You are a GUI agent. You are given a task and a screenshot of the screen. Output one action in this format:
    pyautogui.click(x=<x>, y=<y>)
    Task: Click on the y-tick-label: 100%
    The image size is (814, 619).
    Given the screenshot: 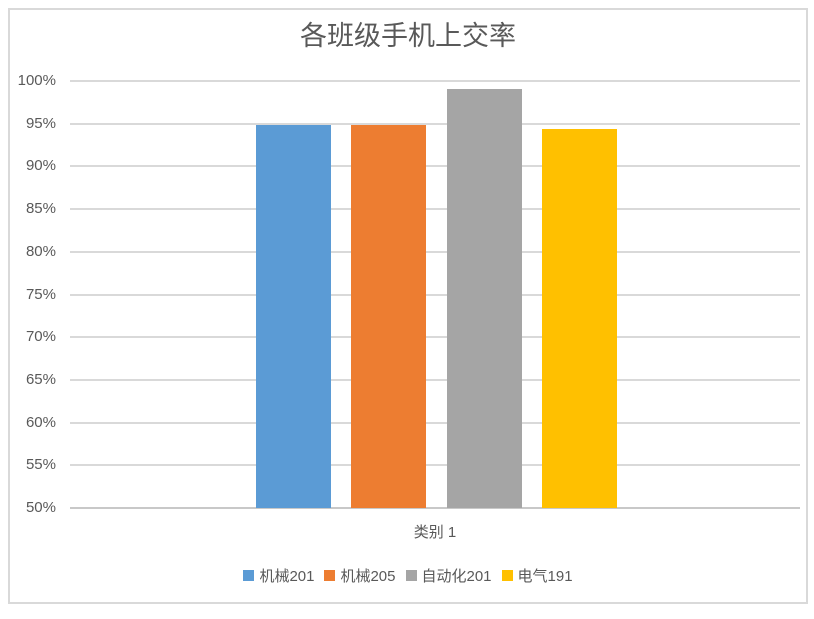 What is the action you would take?
    pyautogui.click(x=36, y=80)
    